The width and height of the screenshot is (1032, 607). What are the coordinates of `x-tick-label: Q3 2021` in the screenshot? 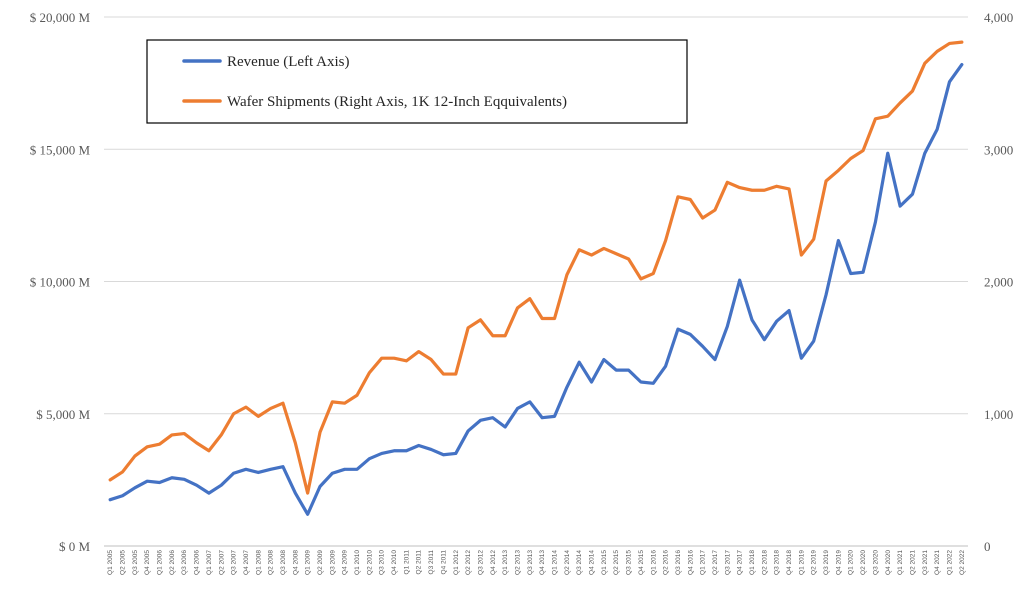 It's located at (925, 562).